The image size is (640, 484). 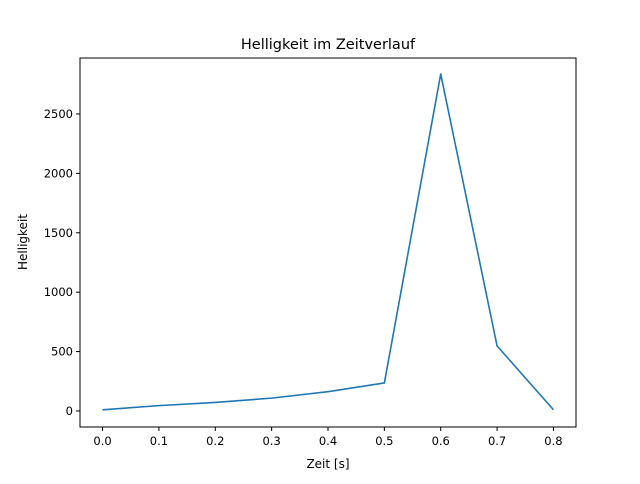 What do you see at coordinates (328, 441) in the screenshot?
I see `x-tick-label: 0.4` at bounding box center [328, 441].